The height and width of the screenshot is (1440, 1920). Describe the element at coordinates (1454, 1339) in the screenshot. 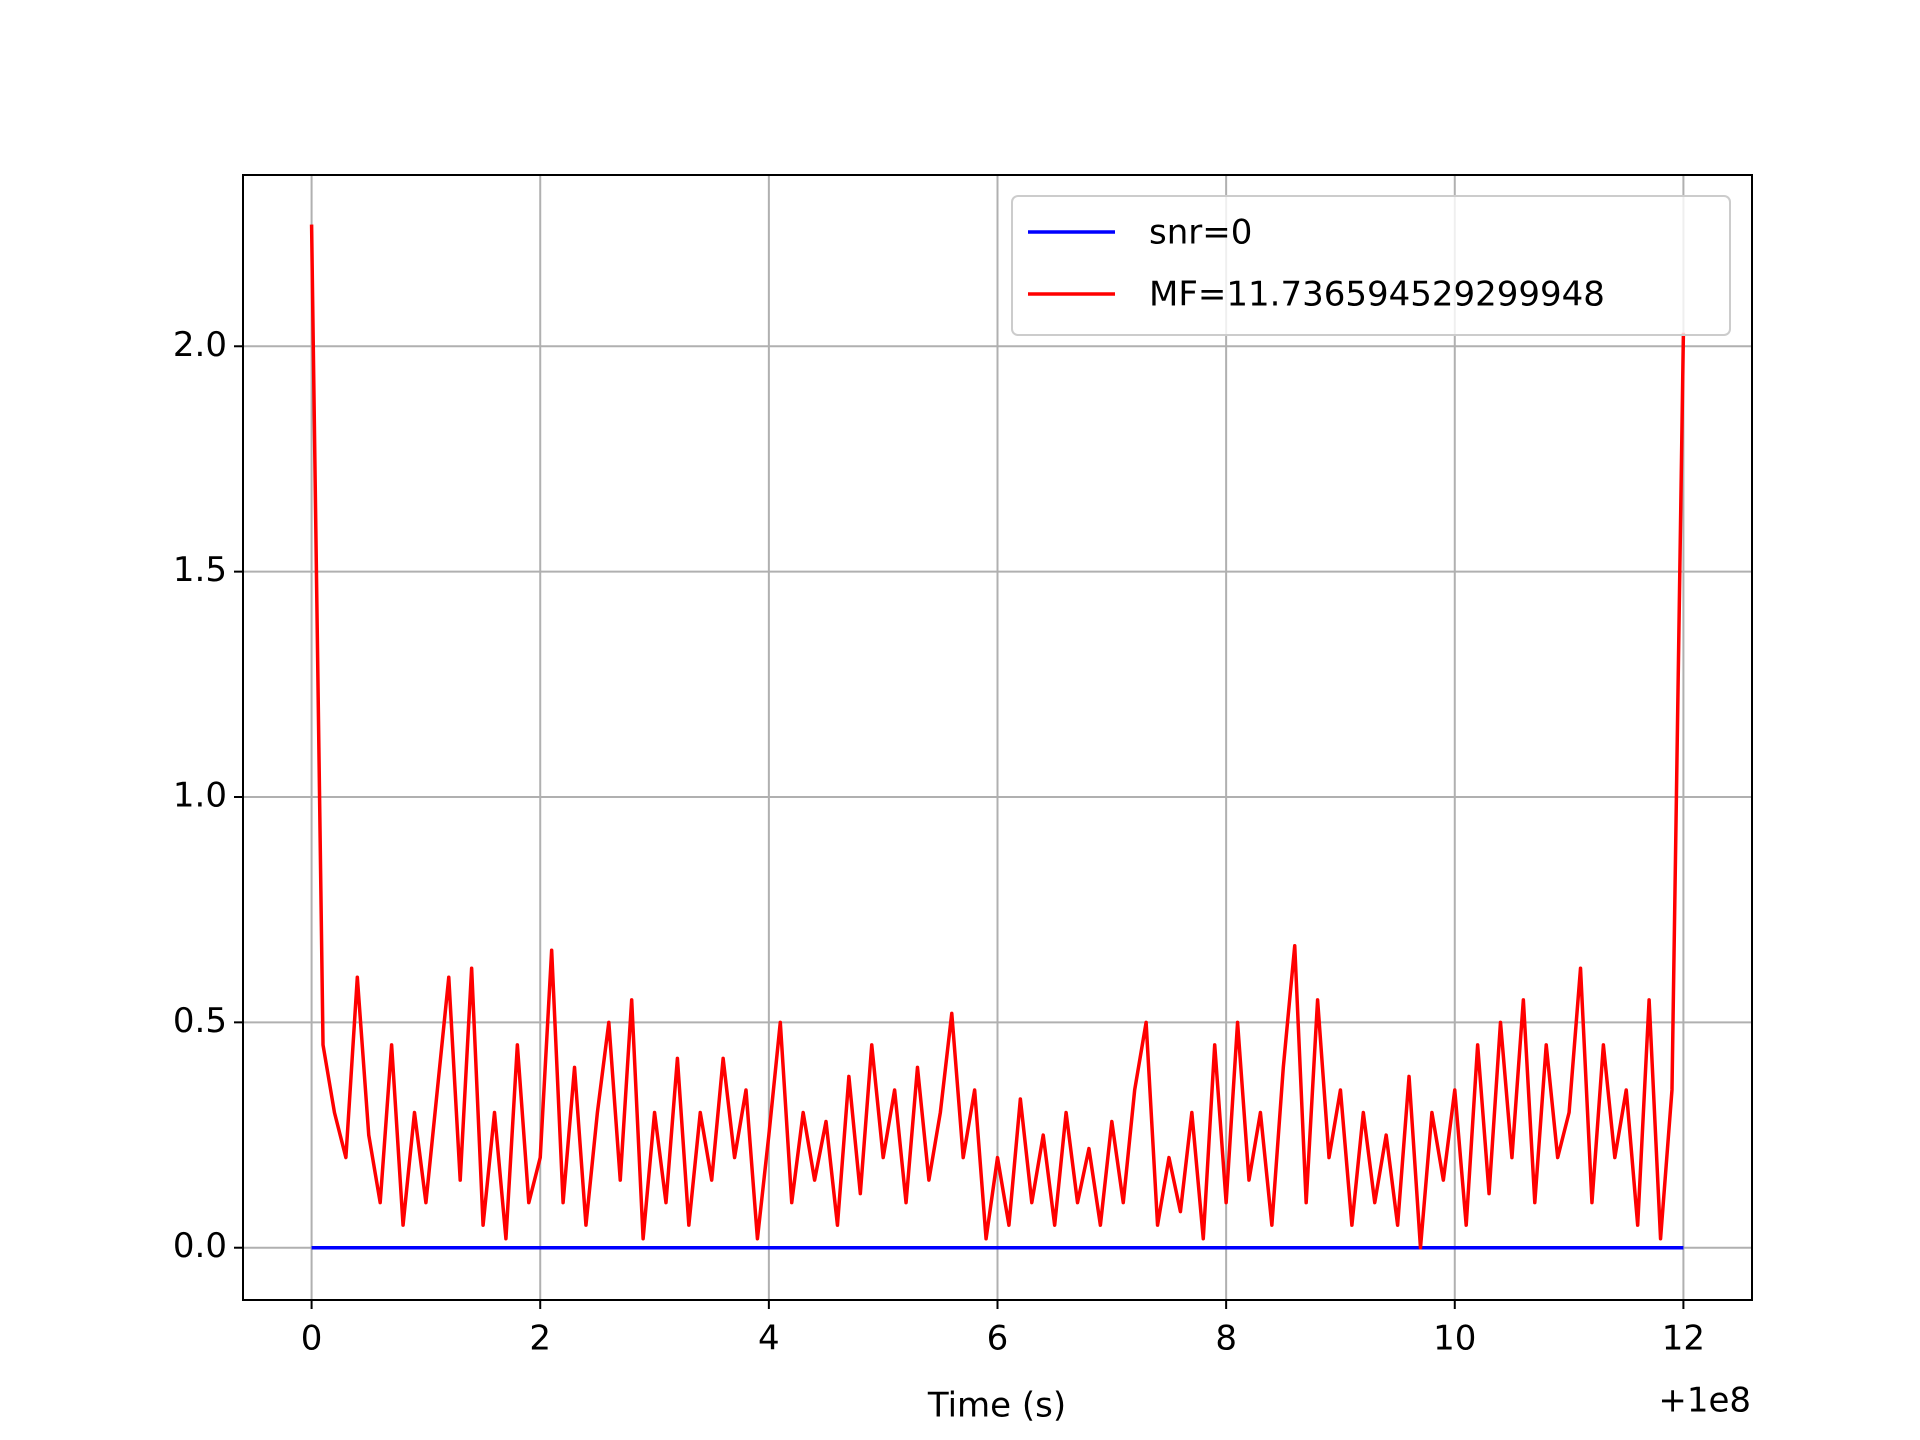

I see `x-tick-label: 10` at that location.